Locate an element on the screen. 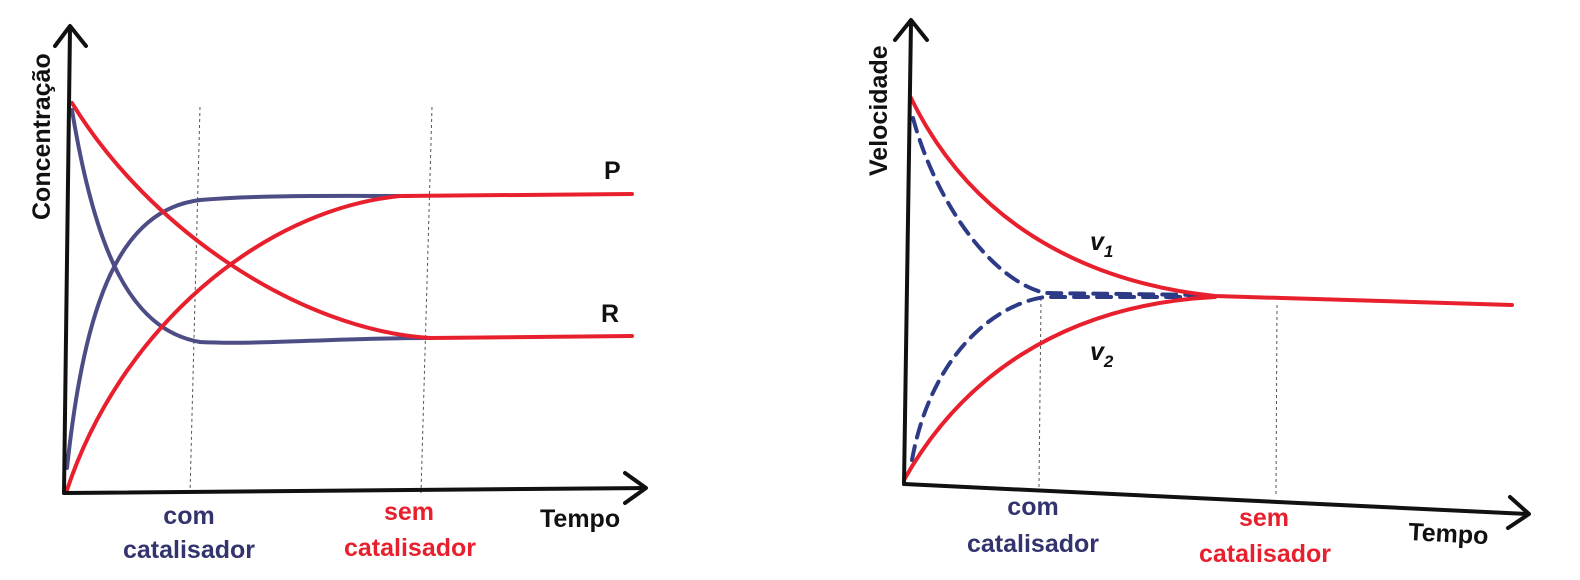 This screenshot has width=1580, height=580. series-r-without-catalyst is located at coordinates (352, 221).